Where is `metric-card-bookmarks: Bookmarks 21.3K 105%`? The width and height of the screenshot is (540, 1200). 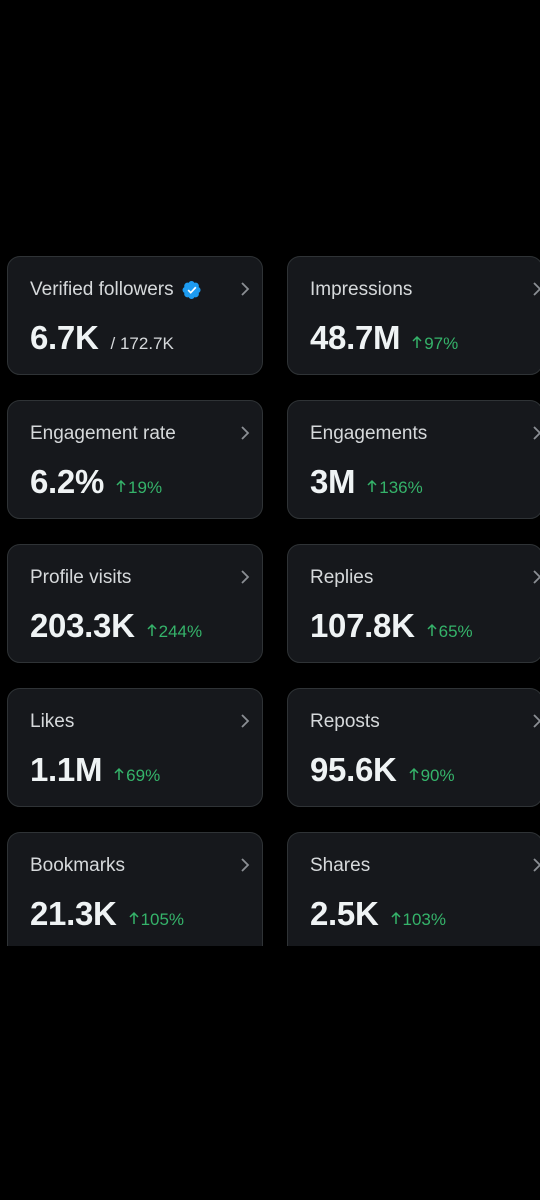
metric-card-bookmarks: Bookmarks 21.3K 105% is located at coordinates (135, 889).